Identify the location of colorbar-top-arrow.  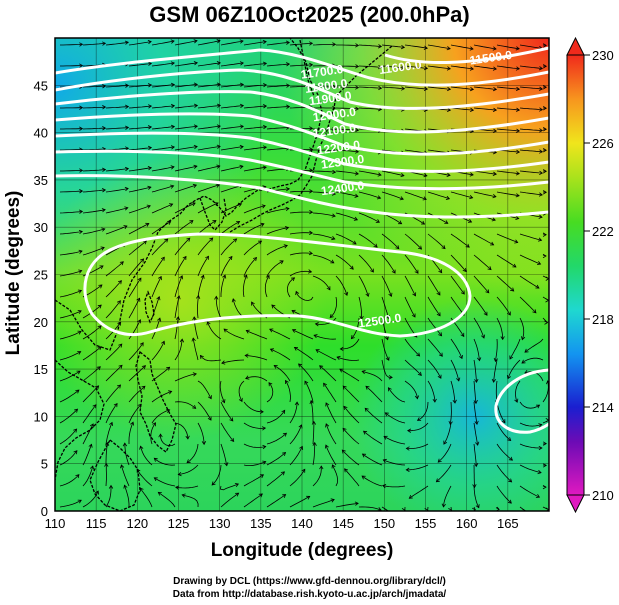
(575, 46).